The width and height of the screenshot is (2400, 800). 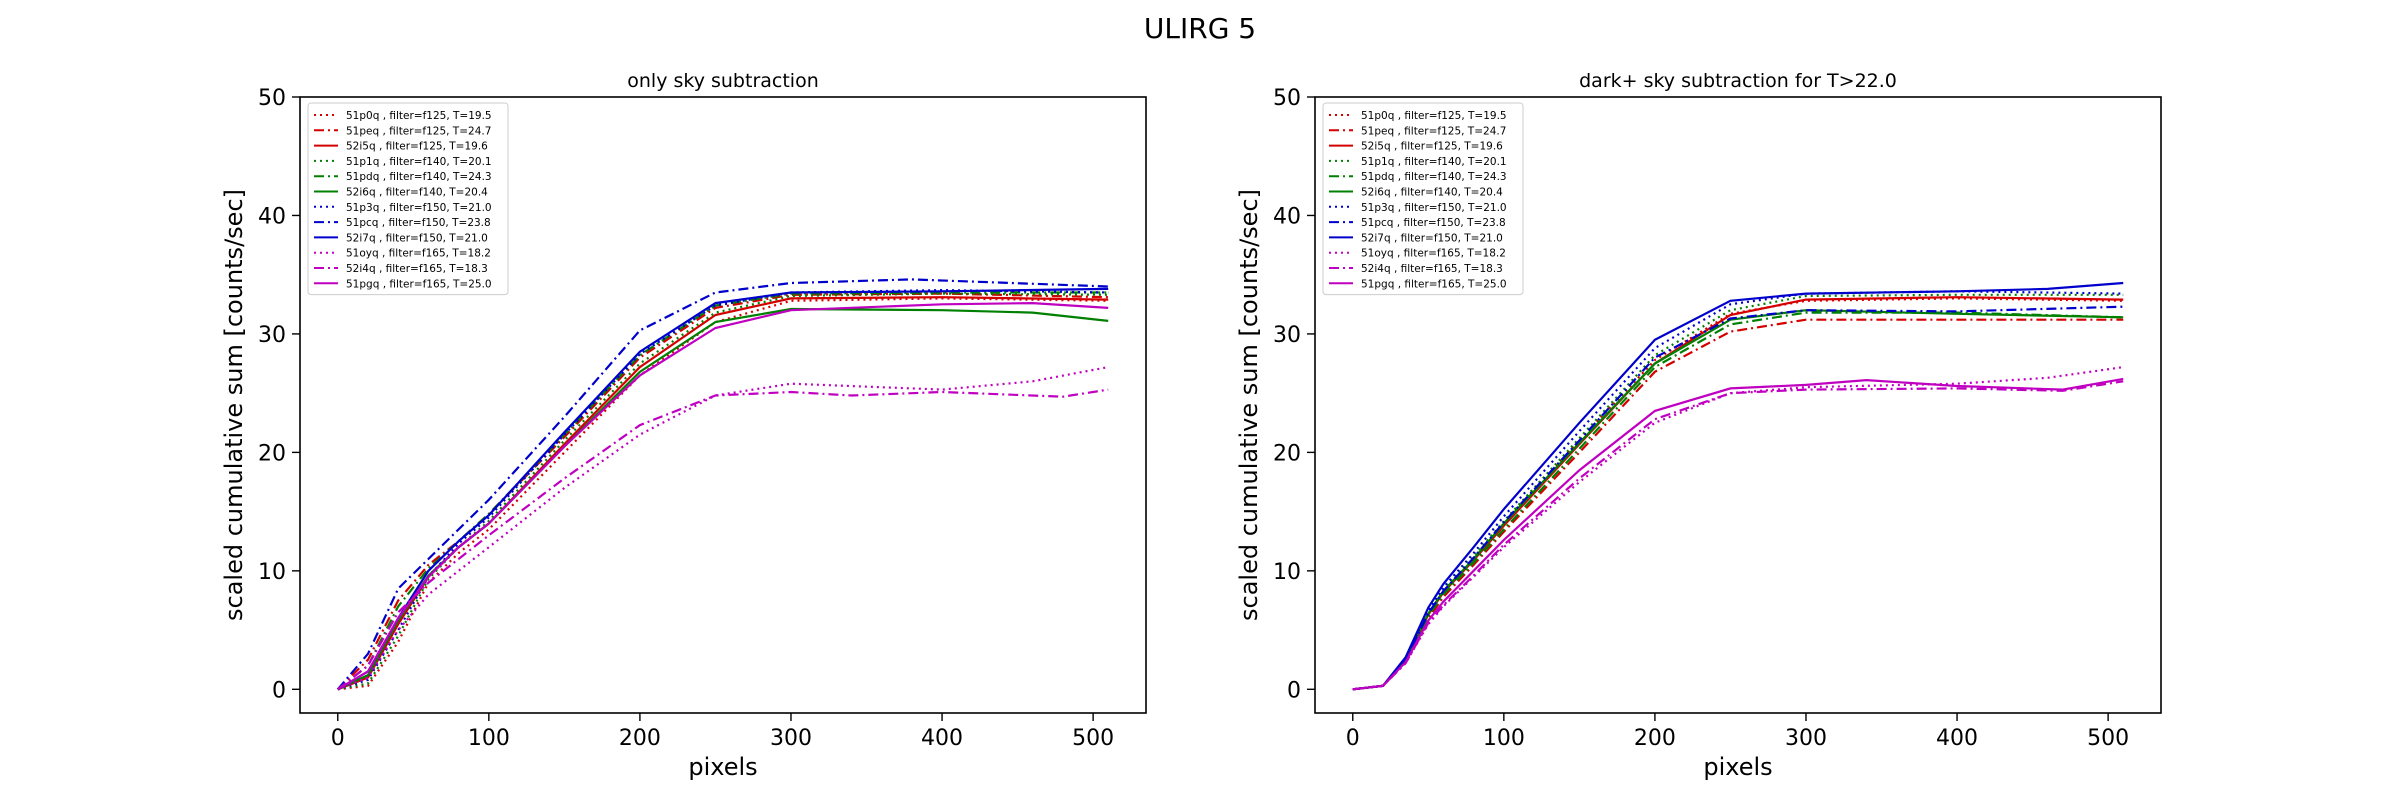 I want to click on series-line-51oyq, so click(x=1738, y=528).